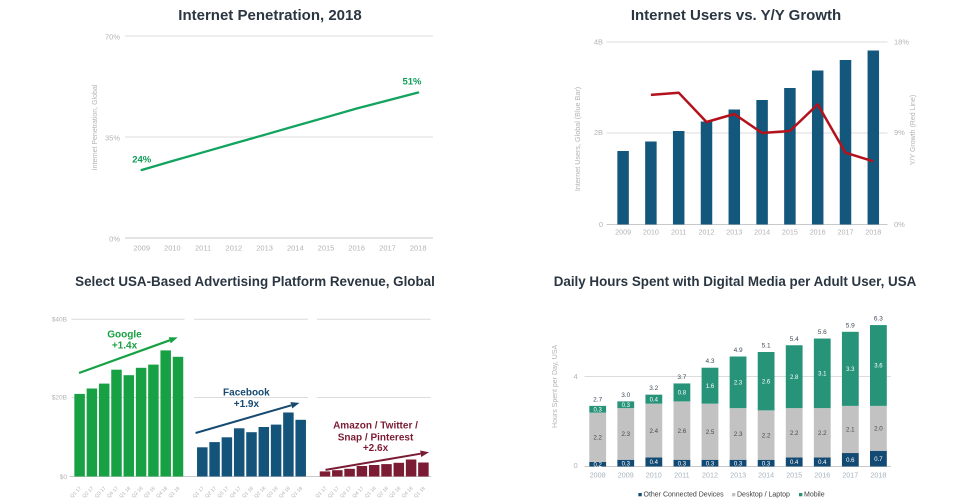 This screenshot has height=504, width=960. Describe the element at coordinates (766, 346) in the screenshot. I see `svg-text: 5.1` at that location.